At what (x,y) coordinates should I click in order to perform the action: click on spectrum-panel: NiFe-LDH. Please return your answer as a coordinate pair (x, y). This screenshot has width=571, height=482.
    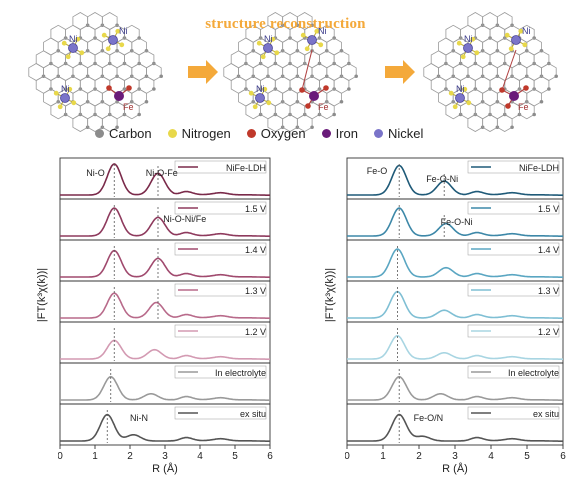
    Looking at the image, I should click on (165, 178).